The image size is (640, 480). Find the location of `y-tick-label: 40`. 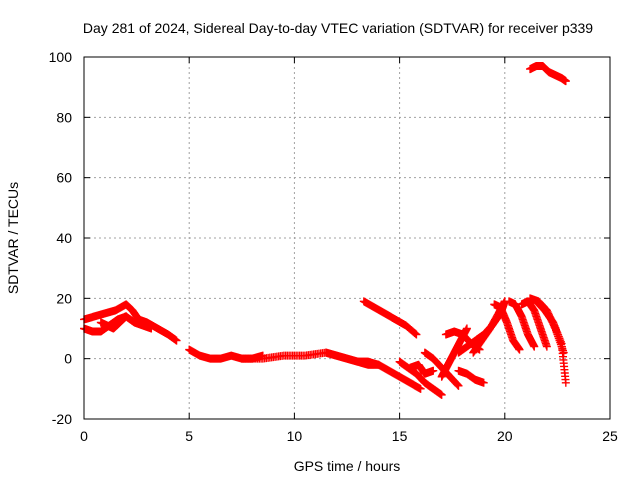

y-tick-label: 40 is located at coordinates (64, 238).